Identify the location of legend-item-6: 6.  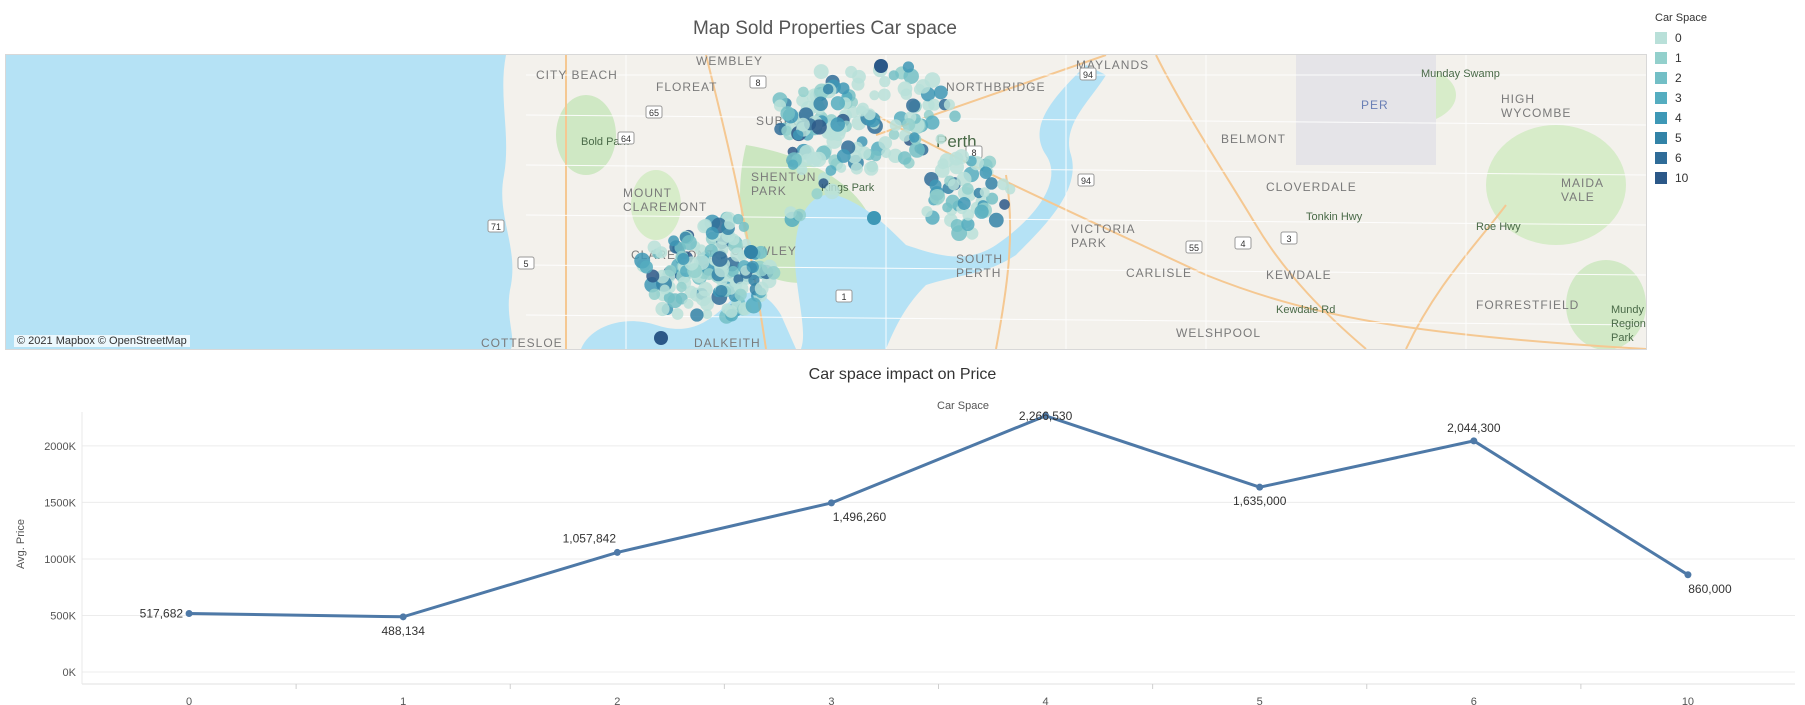
(1681, 158).